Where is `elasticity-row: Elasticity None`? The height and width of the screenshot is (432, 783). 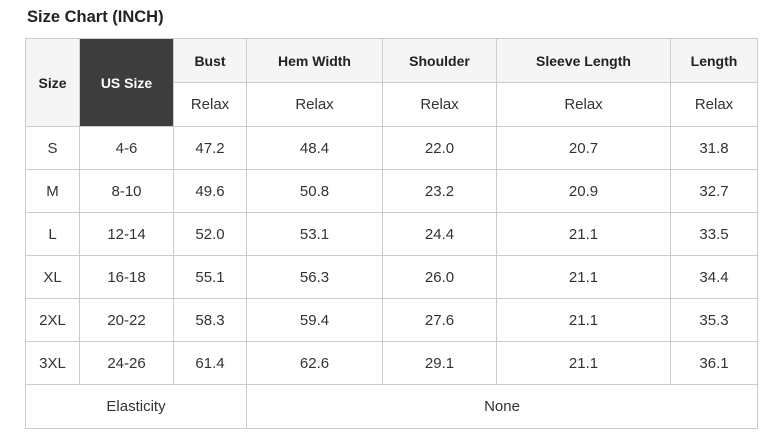
elasticity-row: Elasticity None is located at coordinates (391, 406).